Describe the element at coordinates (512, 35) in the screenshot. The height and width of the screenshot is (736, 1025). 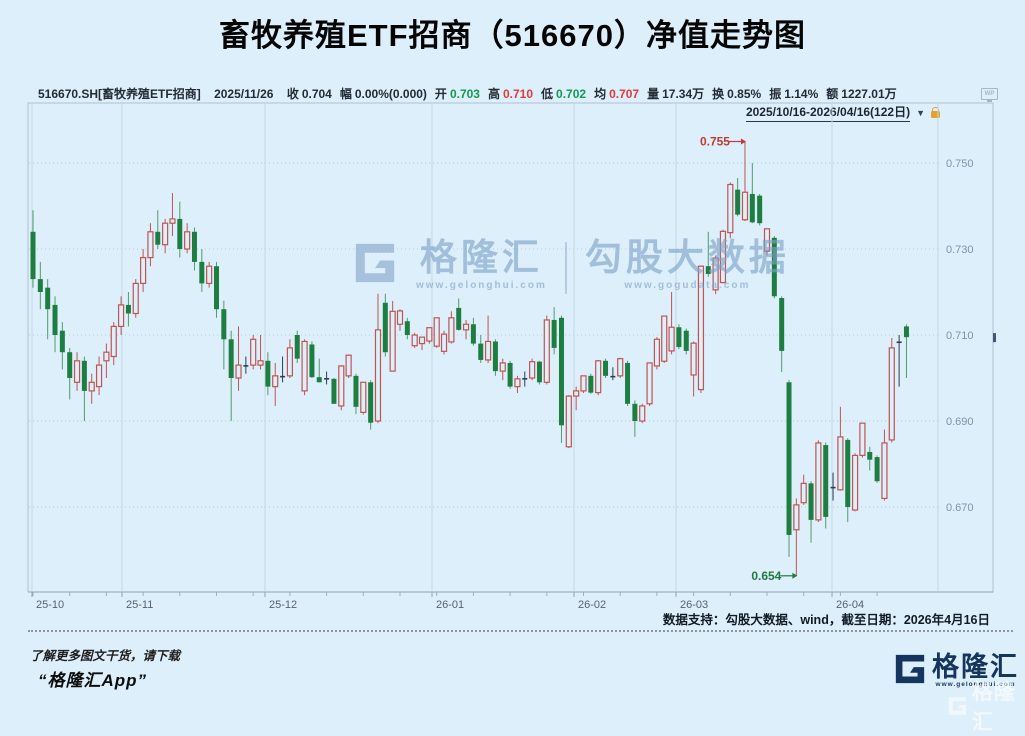
I see `page-title: 畜牧养殖ETF招商（516670）净值走势图` at that location.